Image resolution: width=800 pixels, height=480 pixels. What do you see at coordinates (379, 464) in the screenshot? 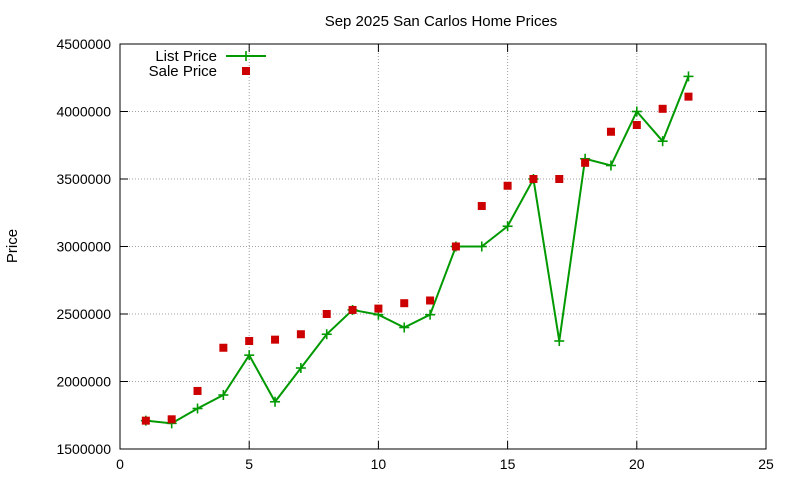
I see `x-tick-label: 10` at bounding box center [379, 464].